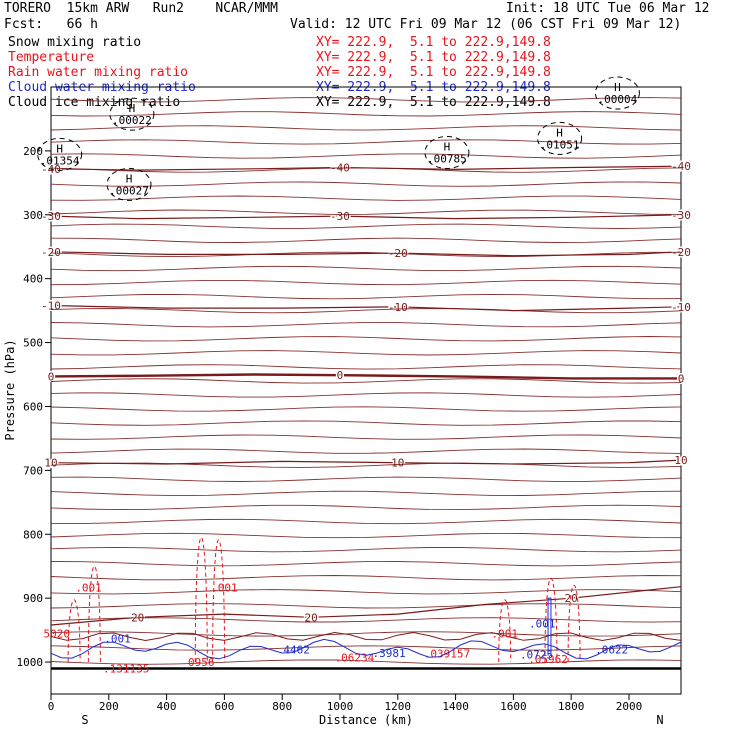  Describe the element at coordinates (167, 706) in the screenshot. I see `x-tick-label: 400` at that location.